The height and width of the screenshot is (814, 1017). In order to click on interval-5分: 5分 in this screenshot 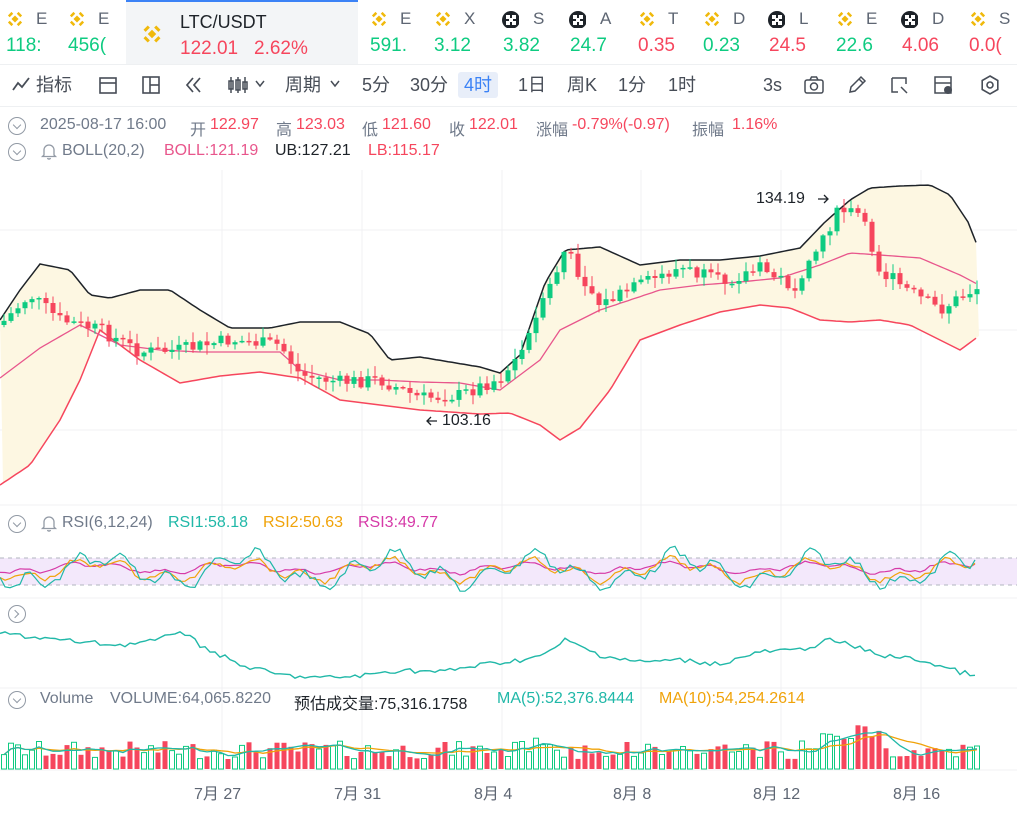, I will do `click(376, 85)`.